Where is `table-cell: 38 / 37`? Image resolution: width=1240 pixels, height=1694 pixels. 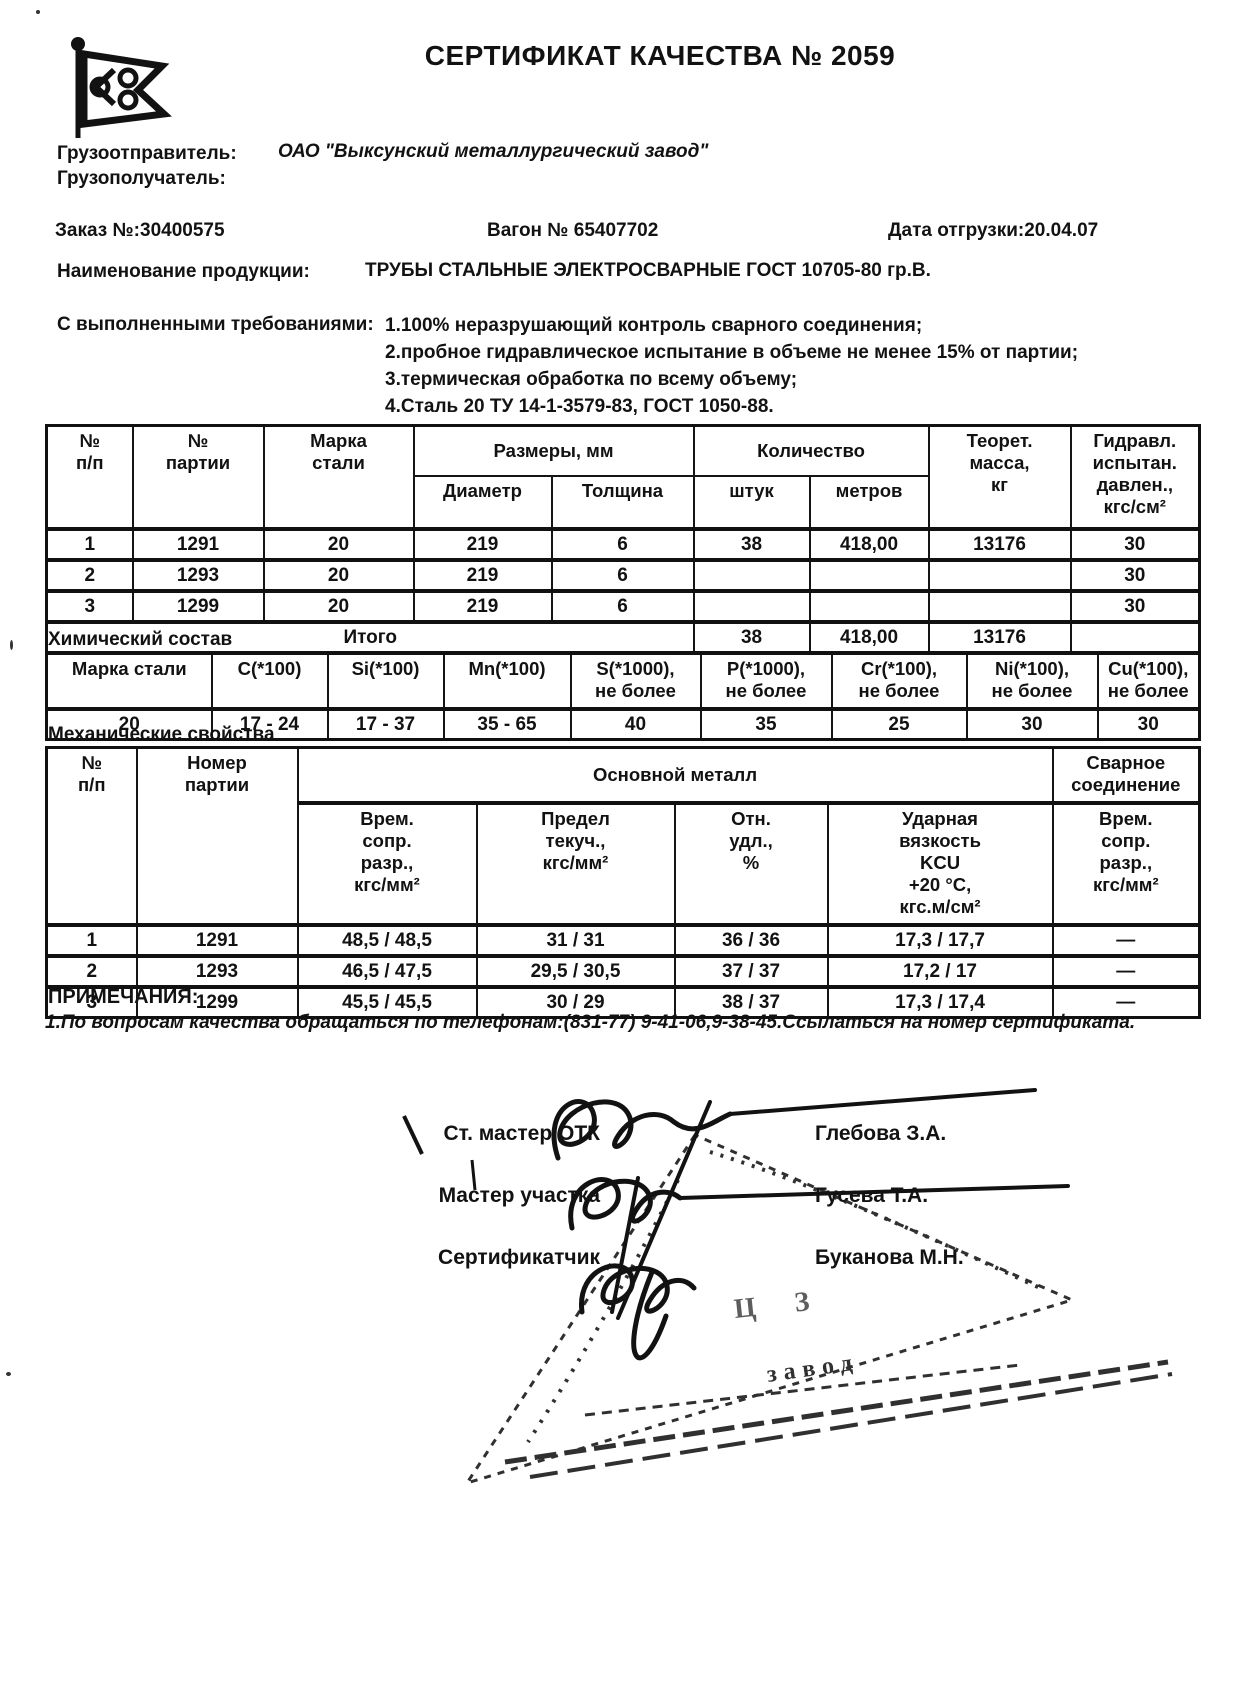
table-cell: 38 / 37 is located at coordinates (751, 1002).